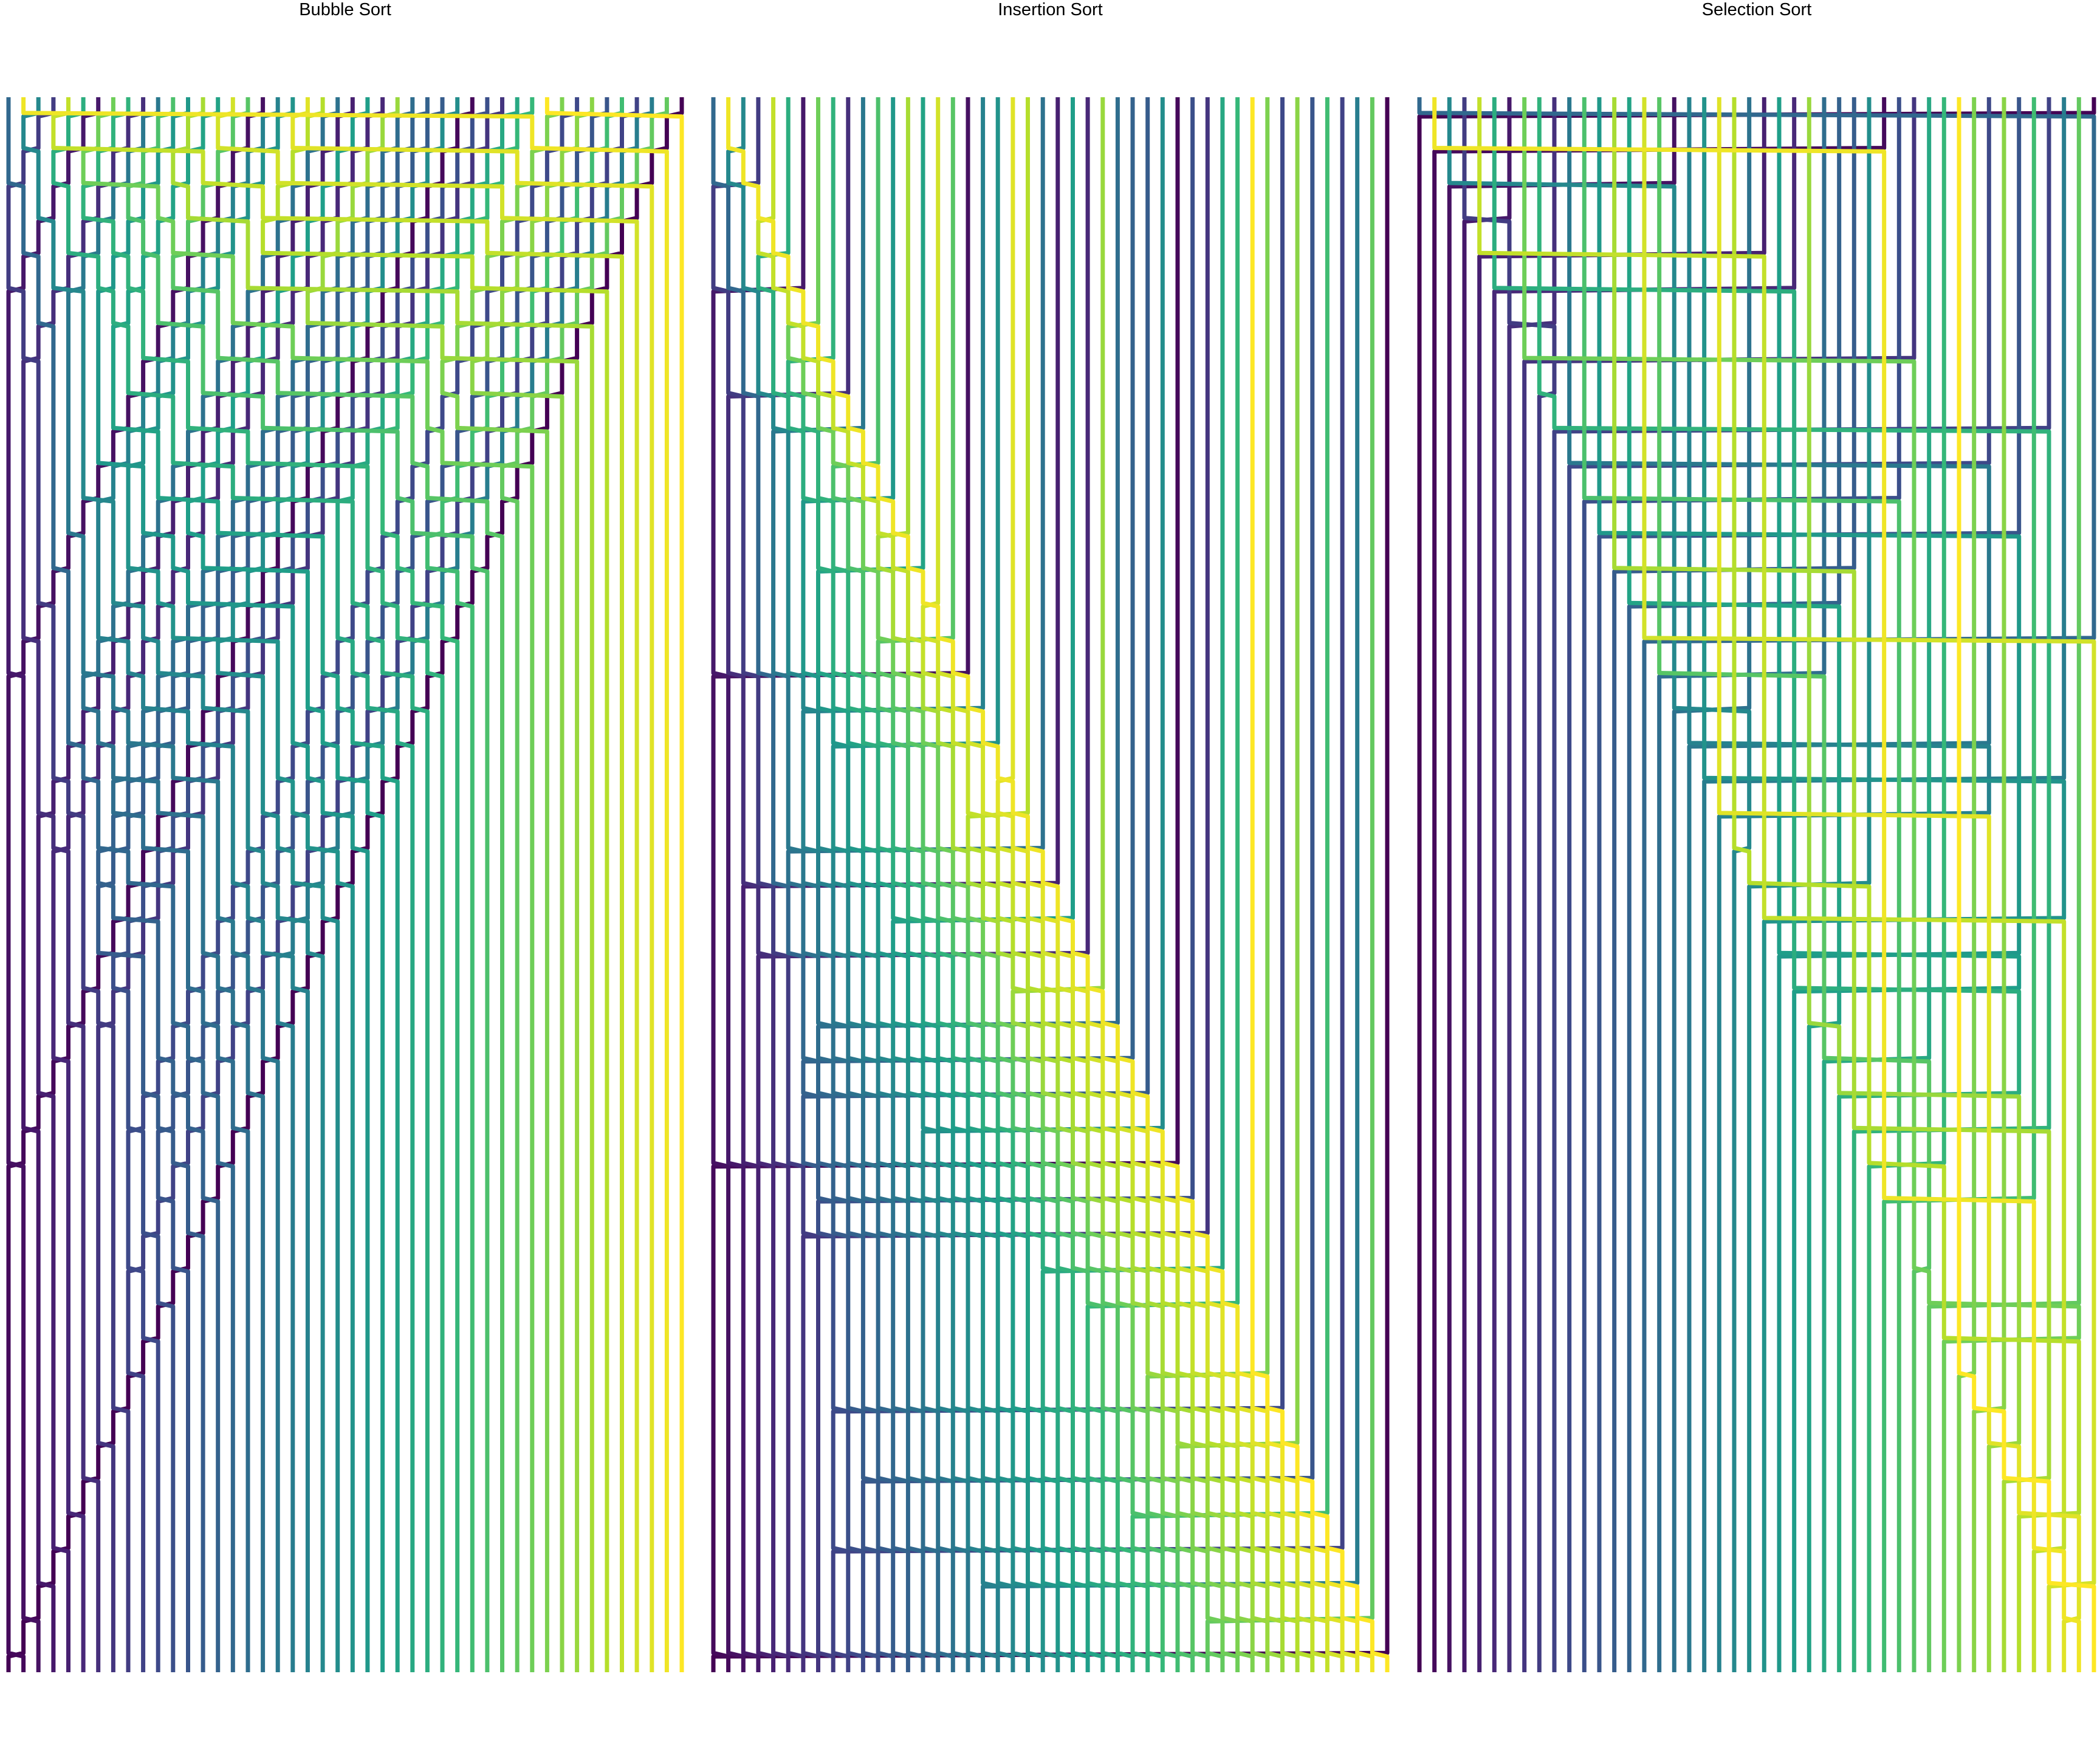  I want to click on panel-title-insertion-sort: Insertion Sort, so click(1050, 9).